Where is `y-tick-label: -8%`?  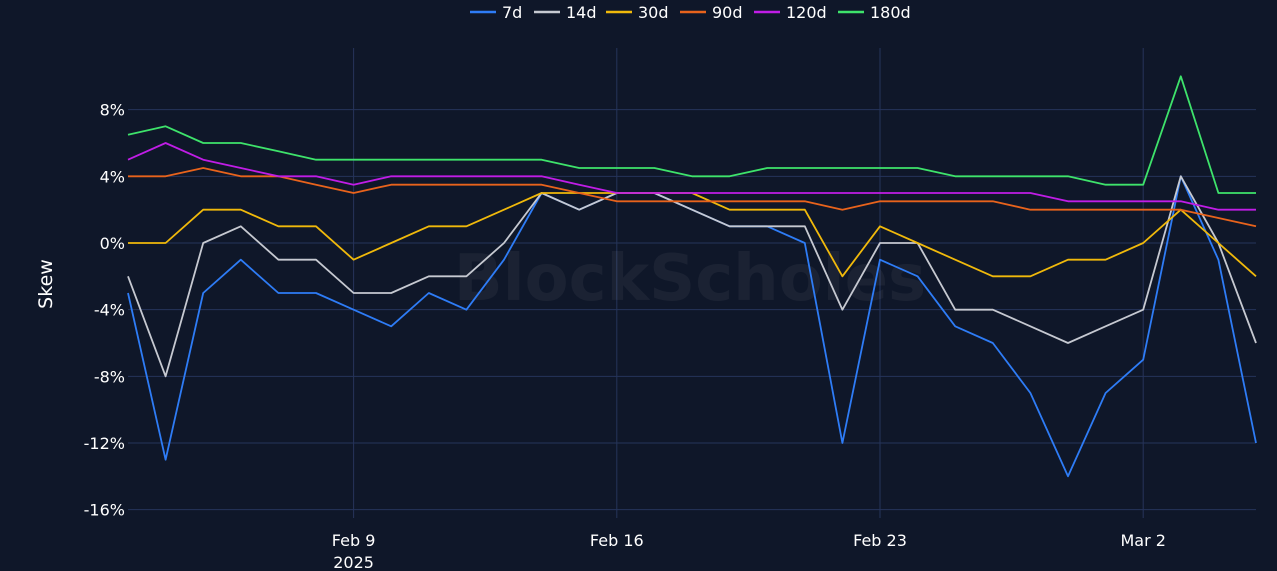 y-tick-label: -8% is located at coordinates (109, 376).